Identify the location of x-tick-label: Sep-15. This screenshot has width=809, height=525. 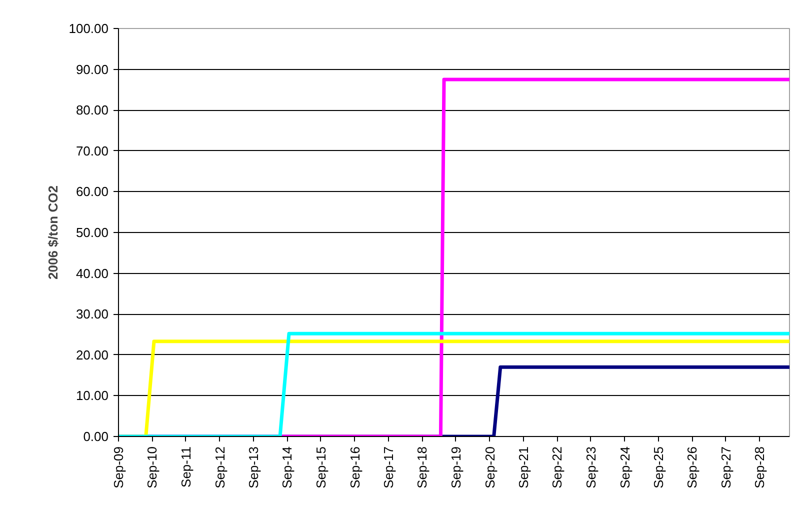
(320, 467).